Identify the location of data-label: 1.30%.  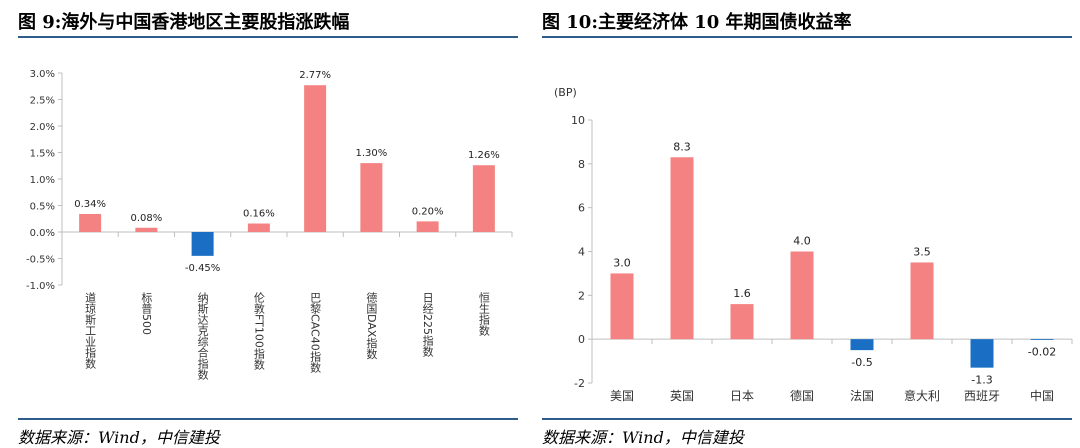
(371, 153).